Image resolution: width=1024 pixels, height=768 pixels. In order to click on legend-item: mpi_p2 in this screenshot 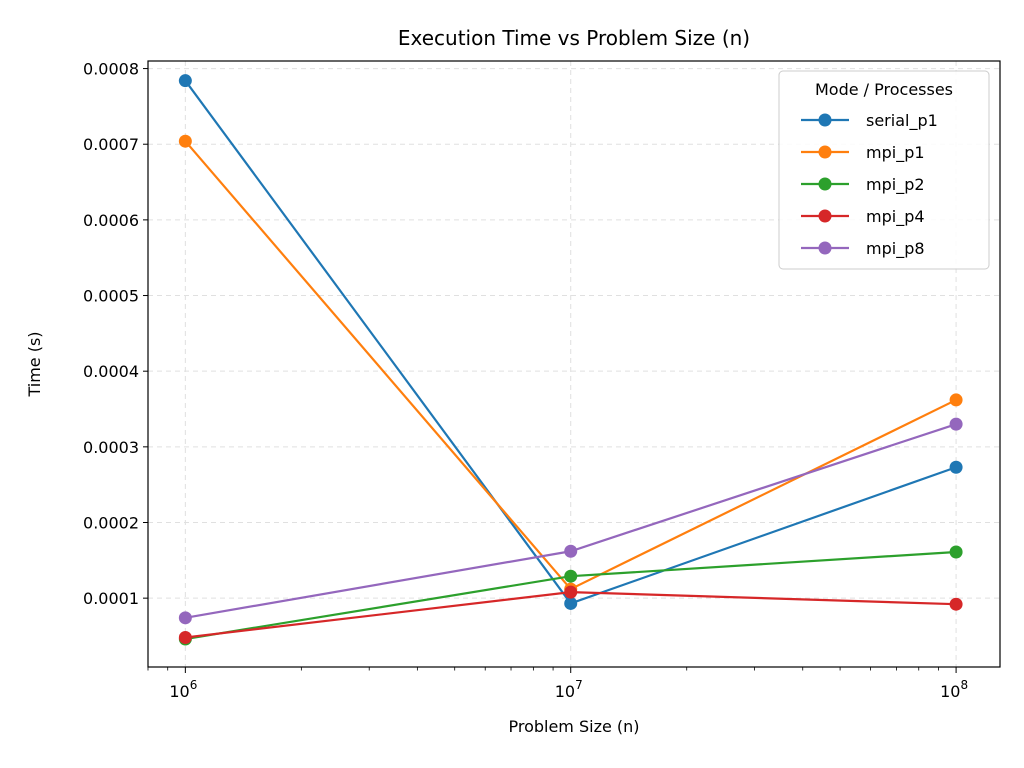, I will do `click(863, 185)`.